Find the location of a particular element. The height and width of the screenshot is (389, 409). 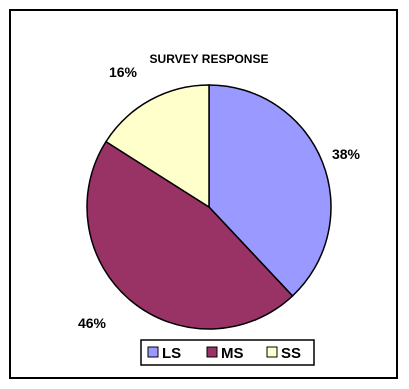

legend-label-ss: SS is located at coordinates (291, 353).